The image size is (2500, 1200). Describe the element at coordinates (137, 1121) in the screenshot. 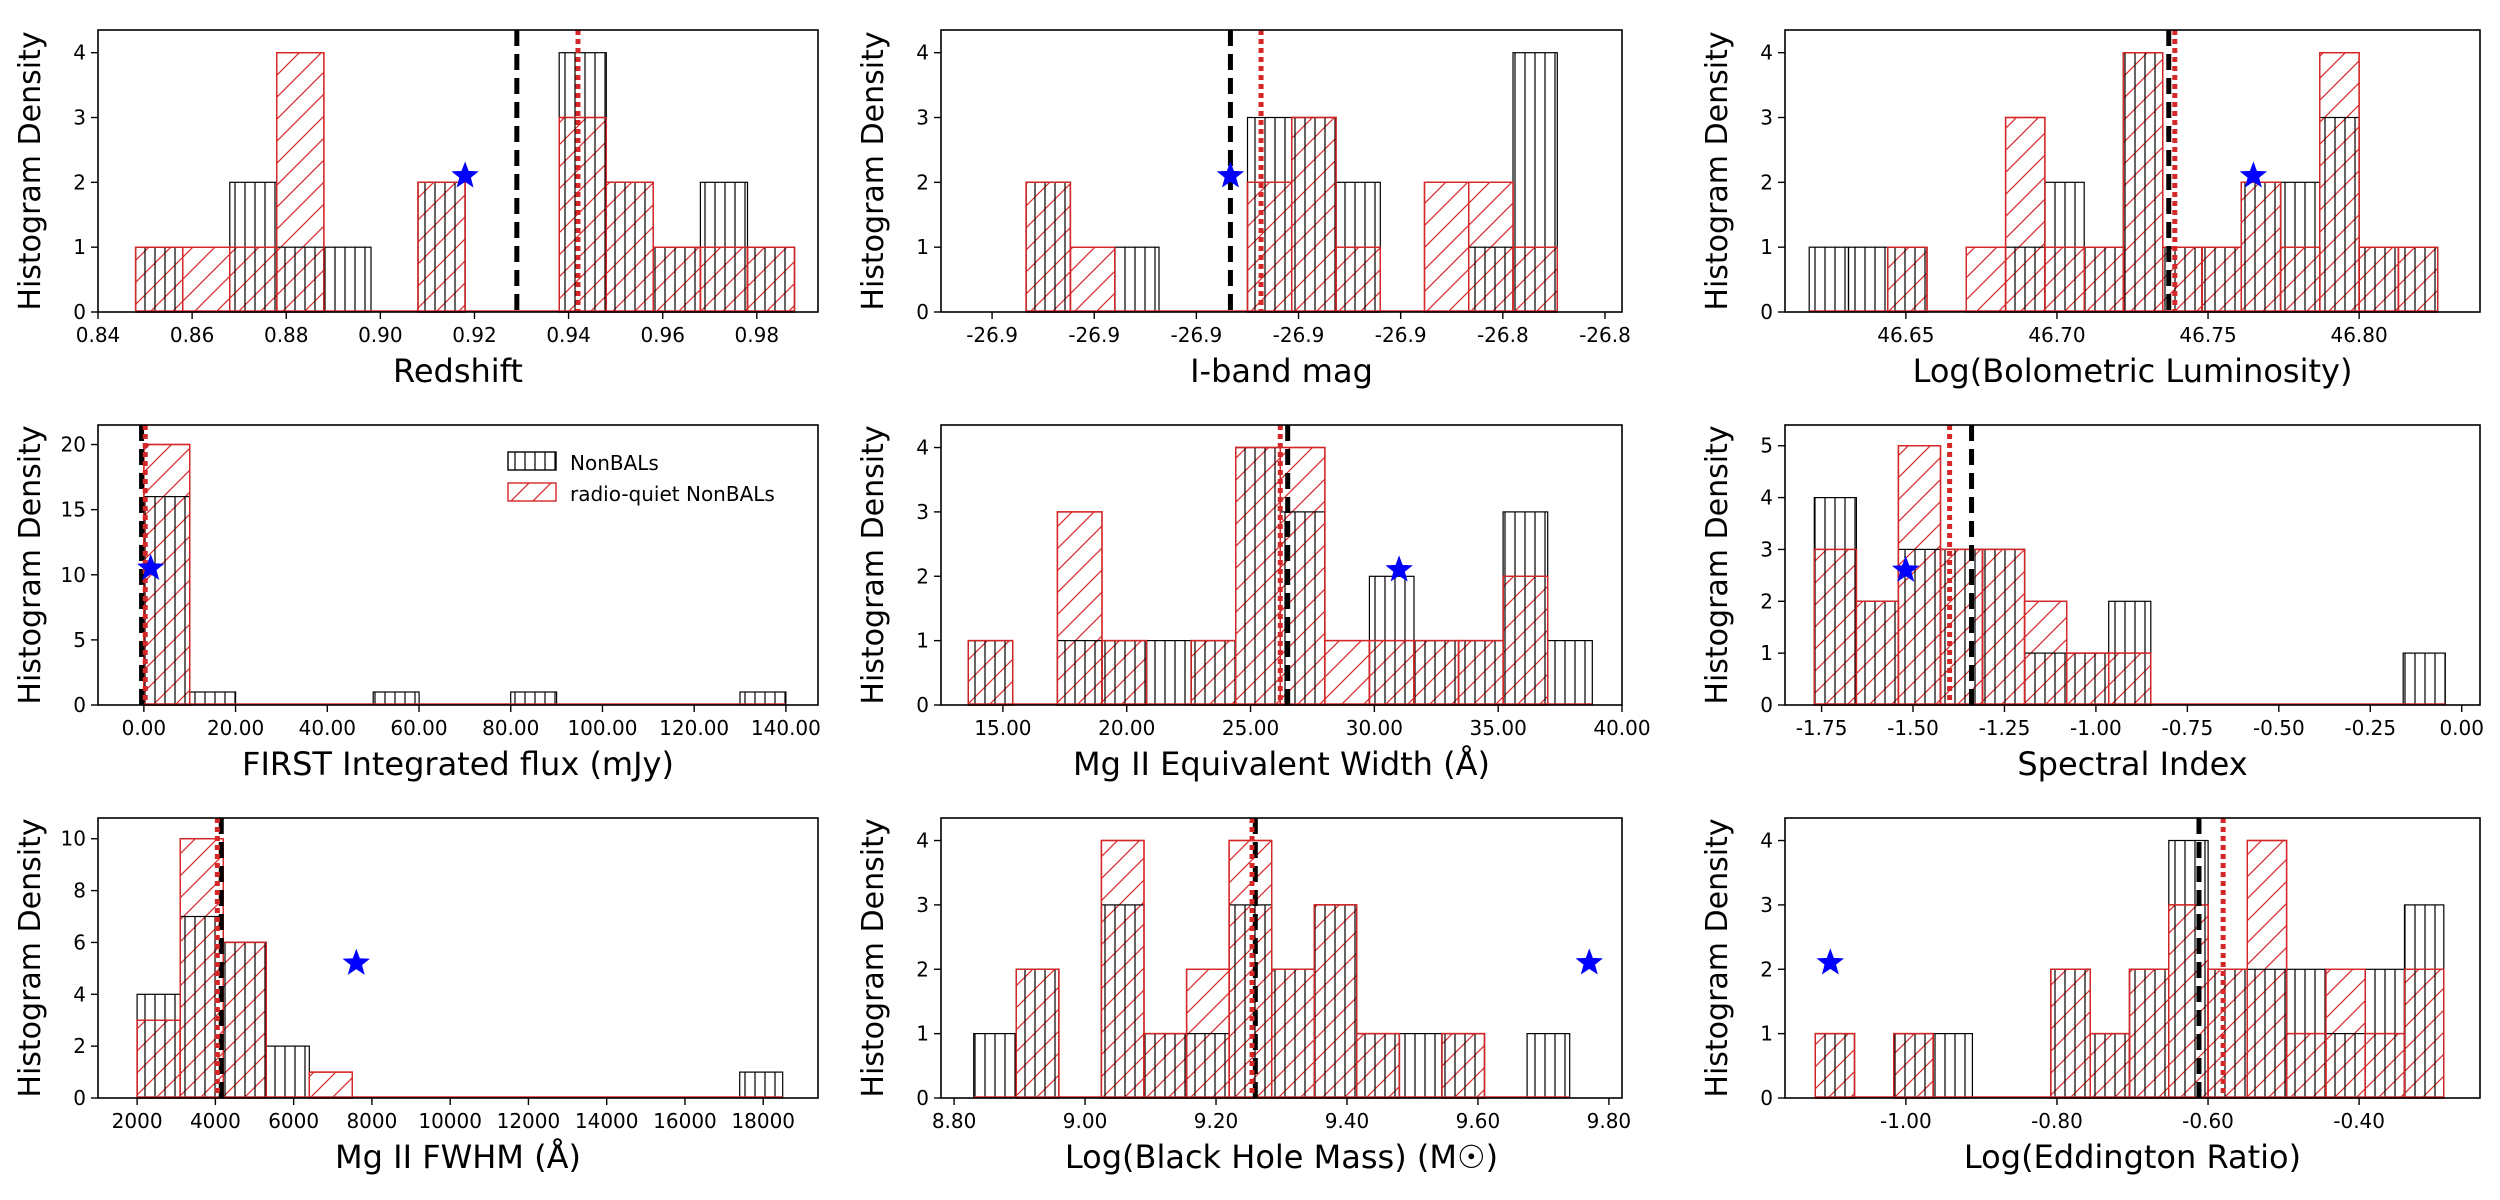

I see `x-tick-label: 2000` at that location.